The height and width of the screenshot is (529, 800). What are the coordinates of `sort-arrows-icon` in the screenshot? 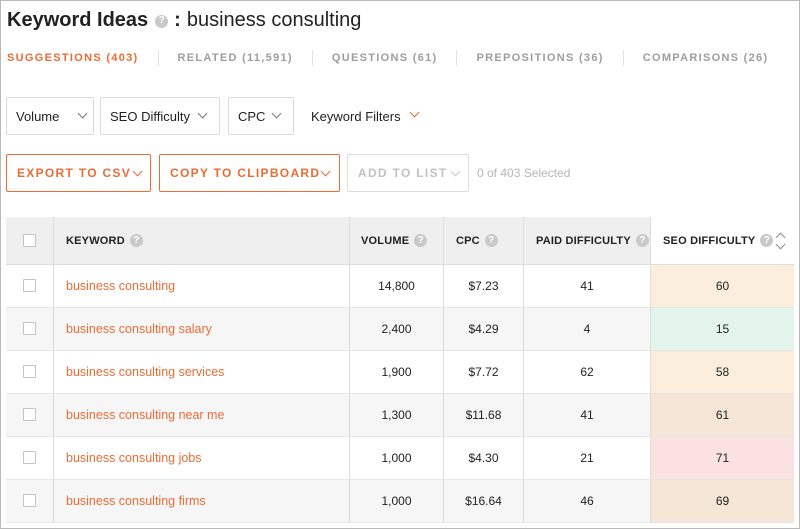 It's located at (780, 241).